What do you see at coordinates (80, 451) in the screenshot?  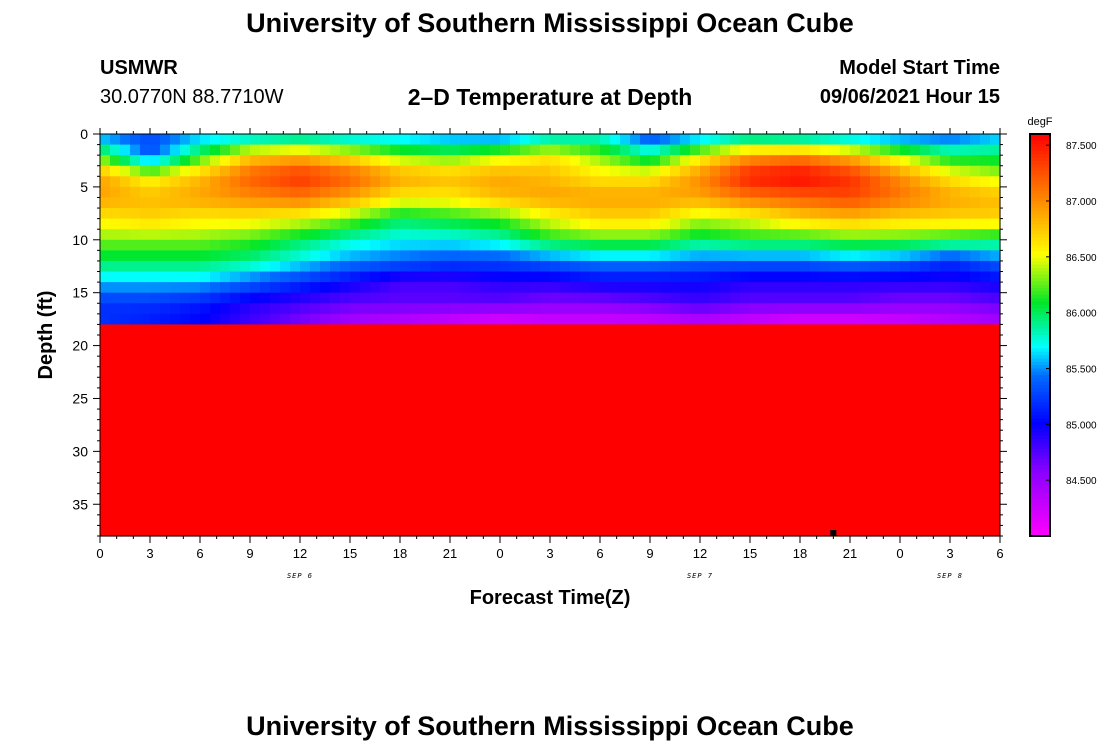 I see `y-tick-label: 30` at bounding box center [80, 451].